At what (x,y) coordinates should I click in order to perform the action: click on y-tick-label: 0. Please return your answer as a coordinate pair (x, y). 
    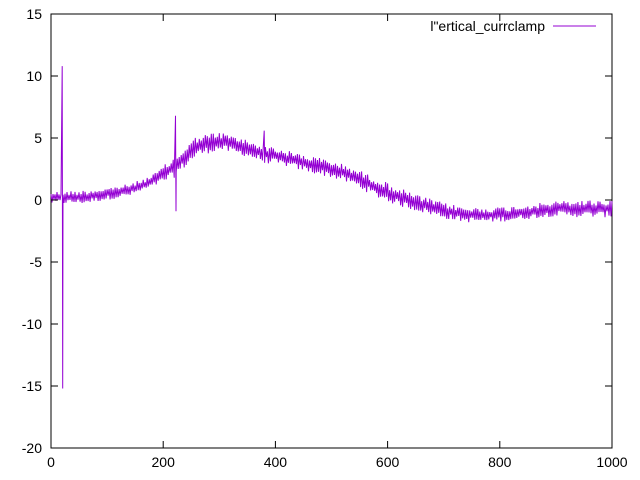
    Looking at the image, I should click on (38, 200).